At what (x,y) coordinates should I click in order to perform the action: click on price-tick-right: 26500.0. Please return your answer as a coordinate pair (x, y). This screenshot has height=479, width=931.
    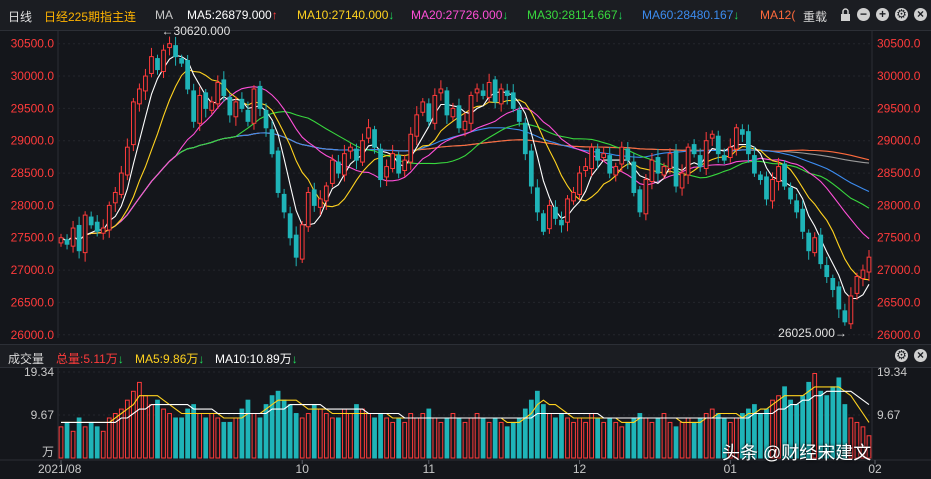
    Looking at the image, I should click on (899, 302).